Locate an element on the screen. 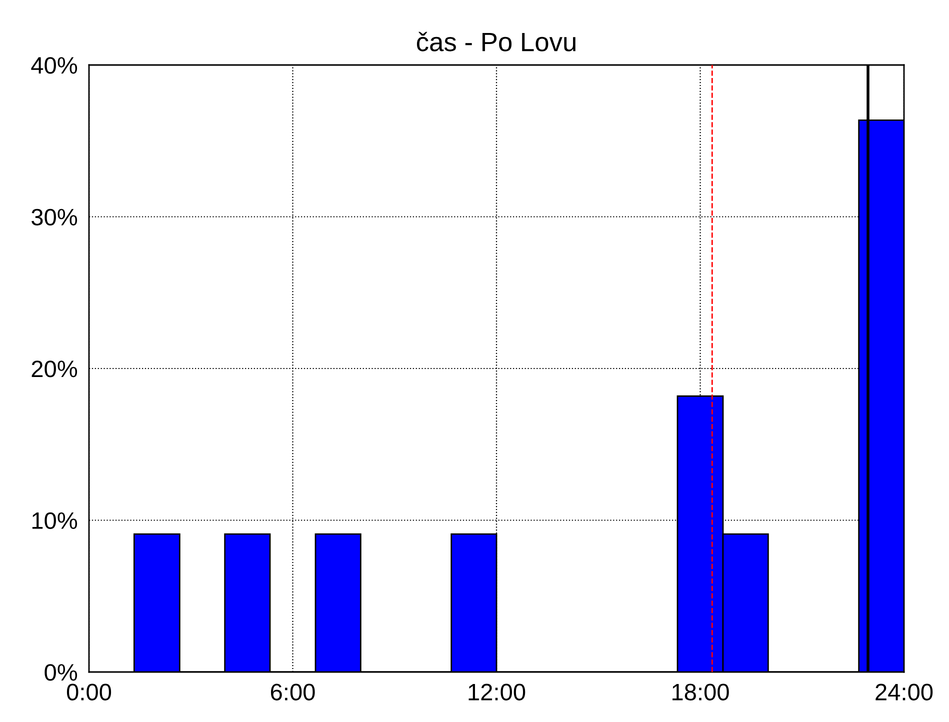 The width and height of the screenshot is (949, 722). y-tick-label: 20% is located at coordinates (55, 369).